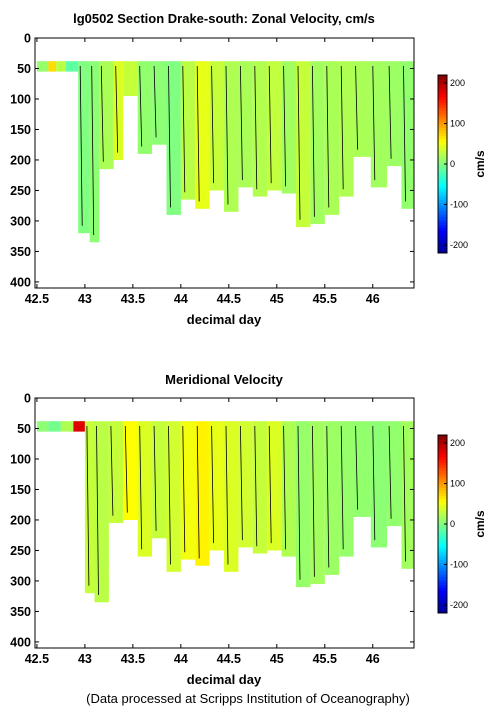 The image size is (502, 715). What do you see at coordinates (480, 164) in the screenshot?
I see `colorbar-label: cm/s` at bounding box center [480, 164].